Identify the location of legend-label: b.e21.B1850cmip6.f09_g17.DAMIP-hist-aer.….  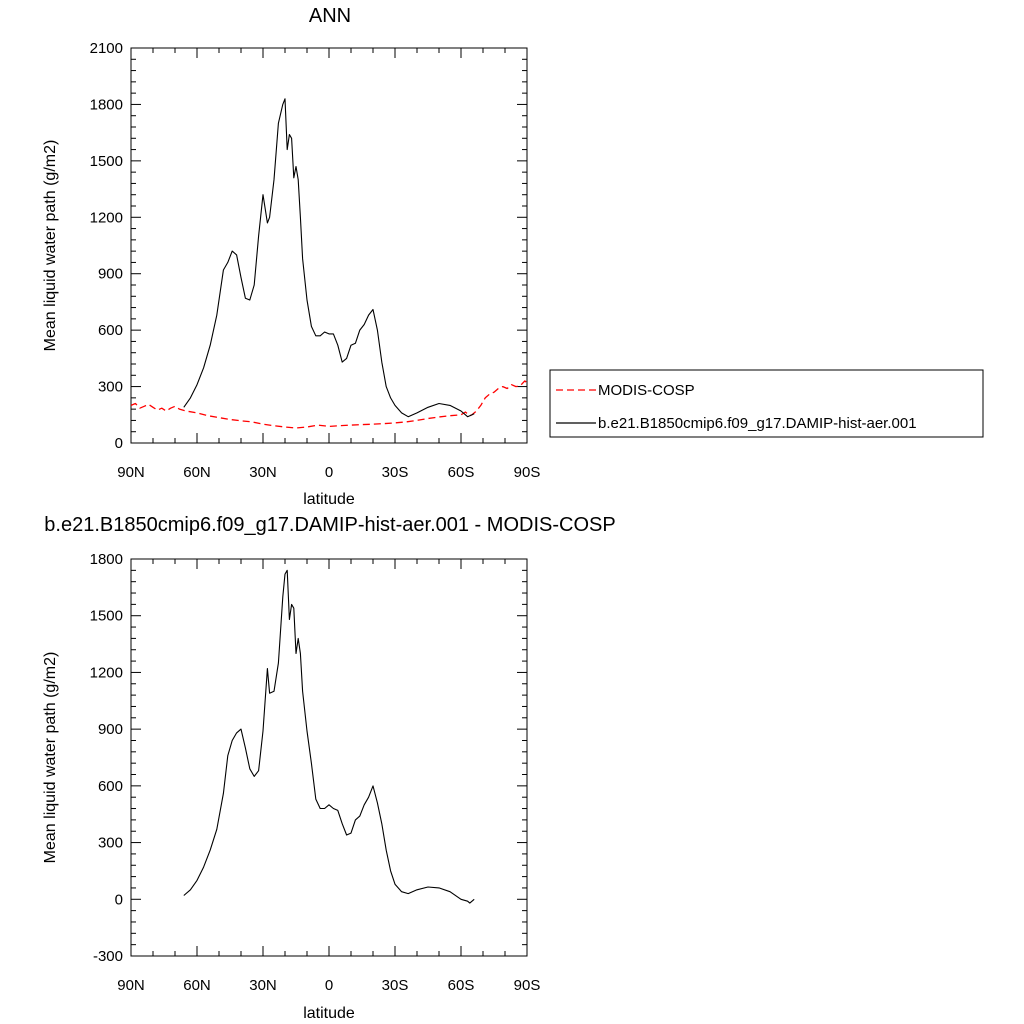
(757, 423).